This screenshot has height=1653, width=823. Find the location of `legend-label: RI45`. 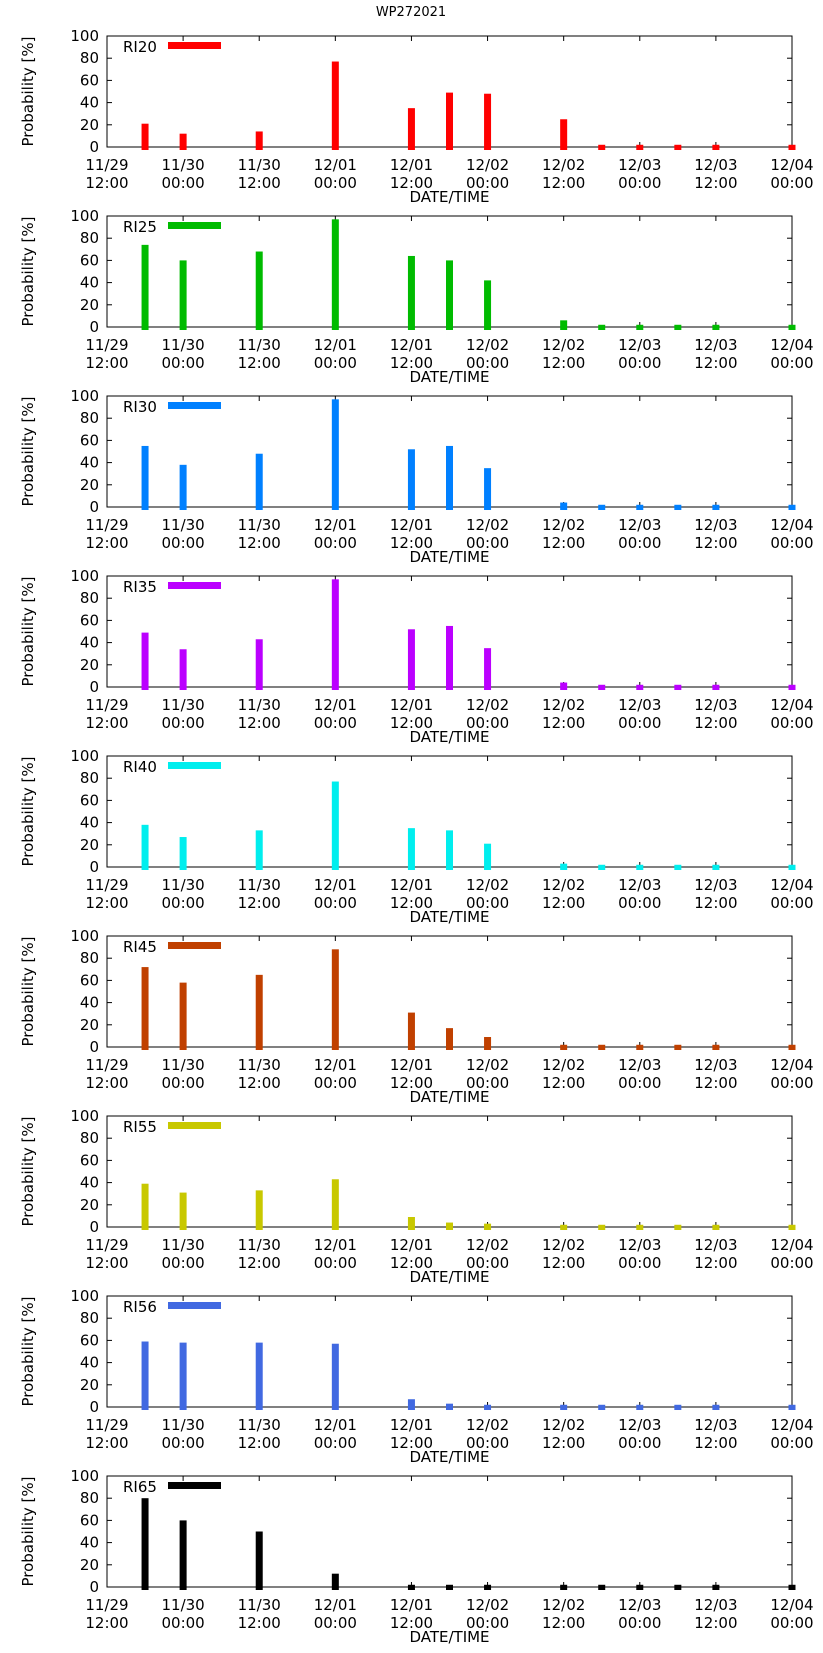

legend-label: RI45 is located at coordinates (140, 947).